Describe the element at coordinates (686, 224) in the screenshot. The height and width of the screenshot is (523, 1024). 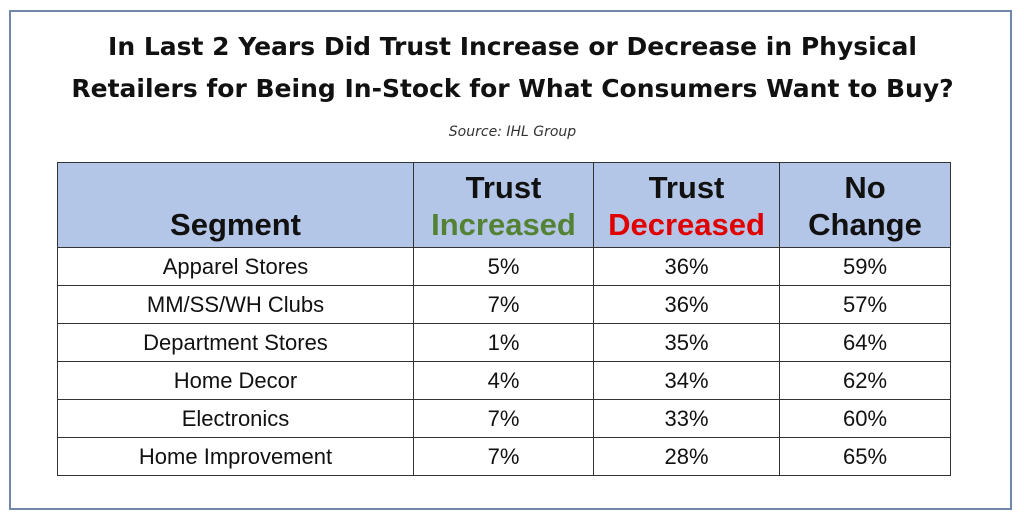
I see `header-decreased-bottom: Decreased` at that location.